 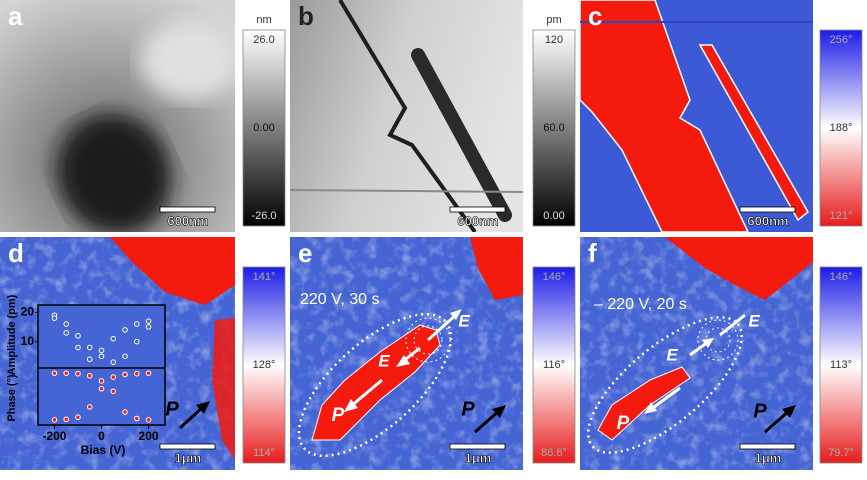 I want to click on colorbar-tick-label: 141°, so click(x=264, y=277).